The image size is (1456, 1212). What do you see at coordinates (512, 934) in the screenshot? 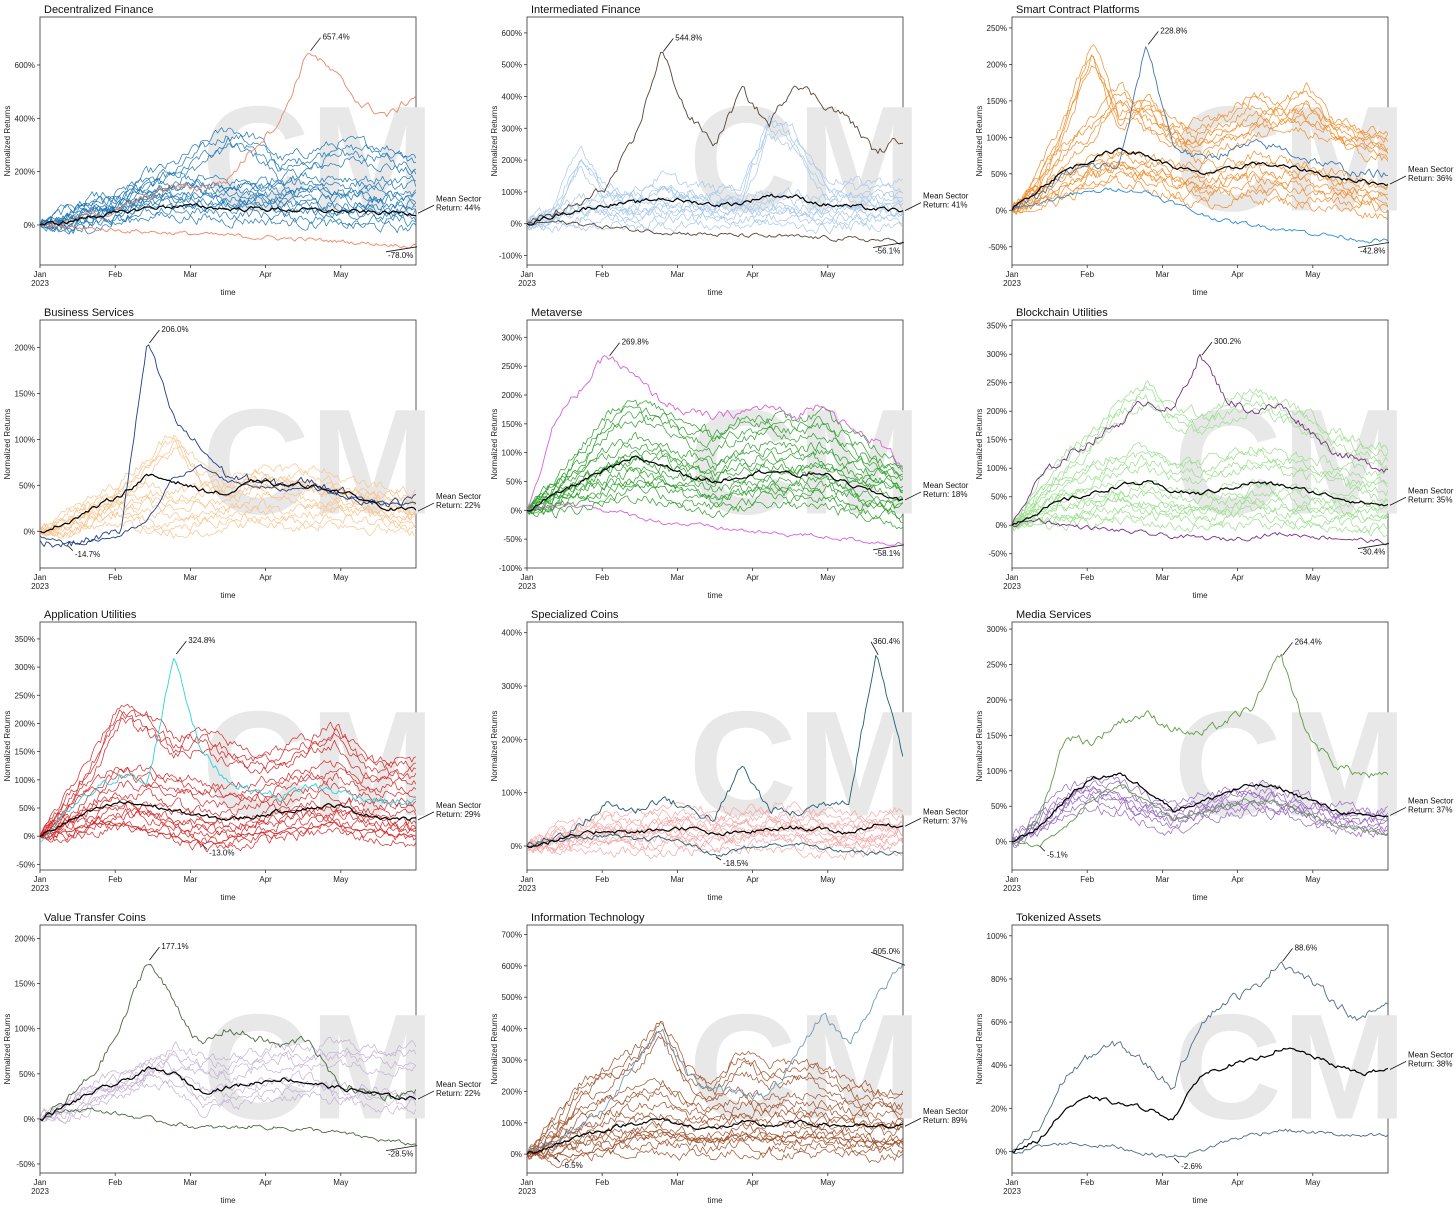
I see `y-tick-label: 700%` at bounding box center [512, 934].